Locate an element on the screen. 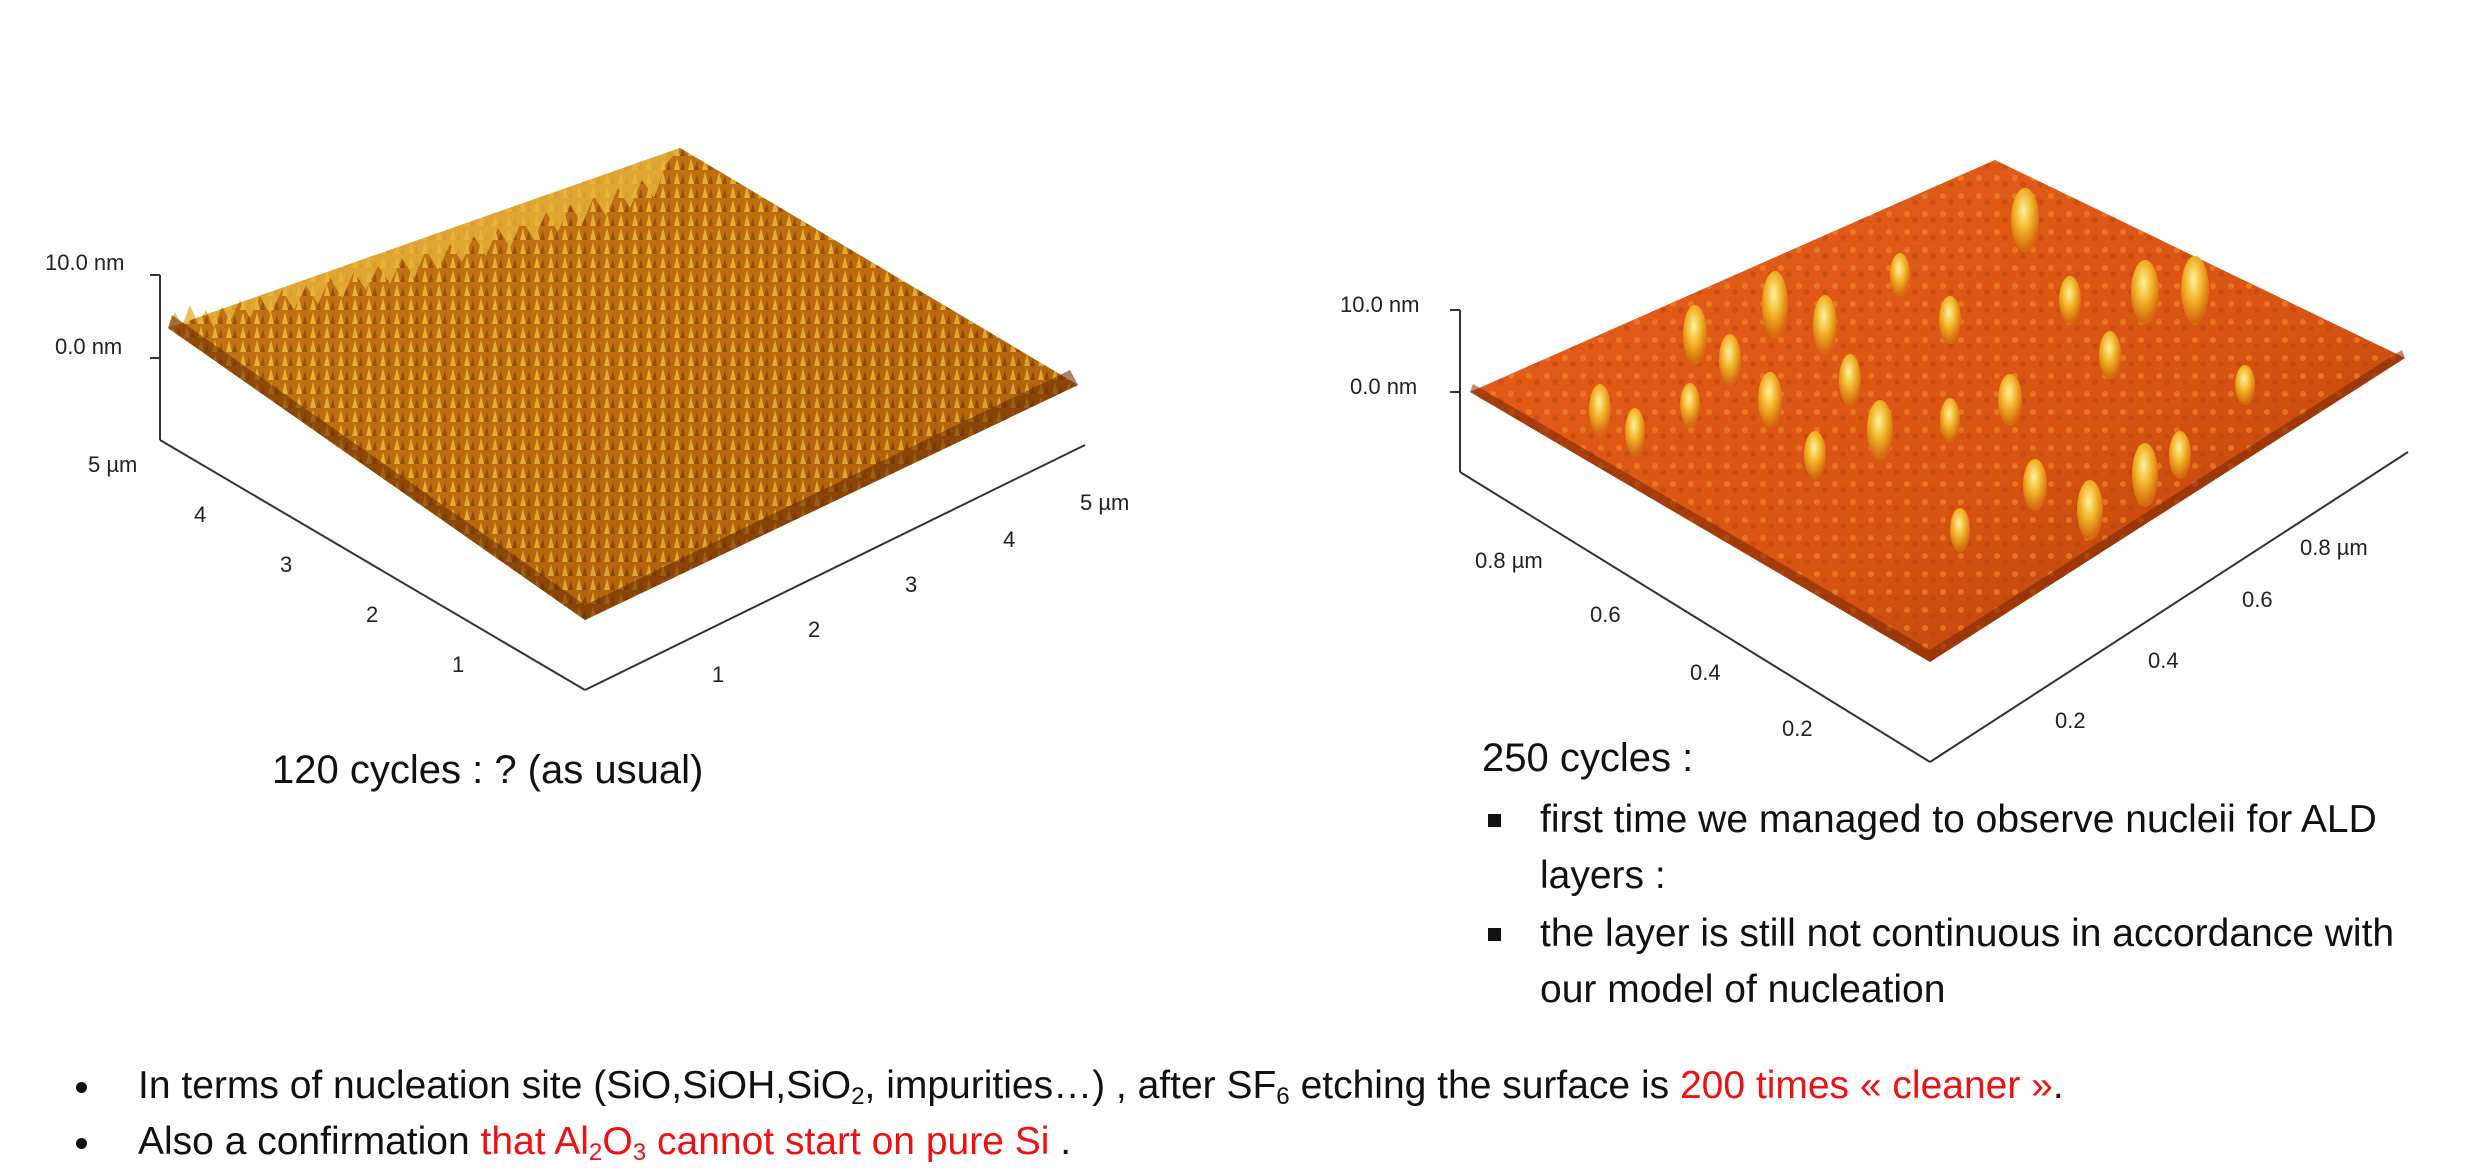 This screenshot has height=1170, width=2471. left-z-label-bottom: 0.0 nm is located at coordinates (88, 346).